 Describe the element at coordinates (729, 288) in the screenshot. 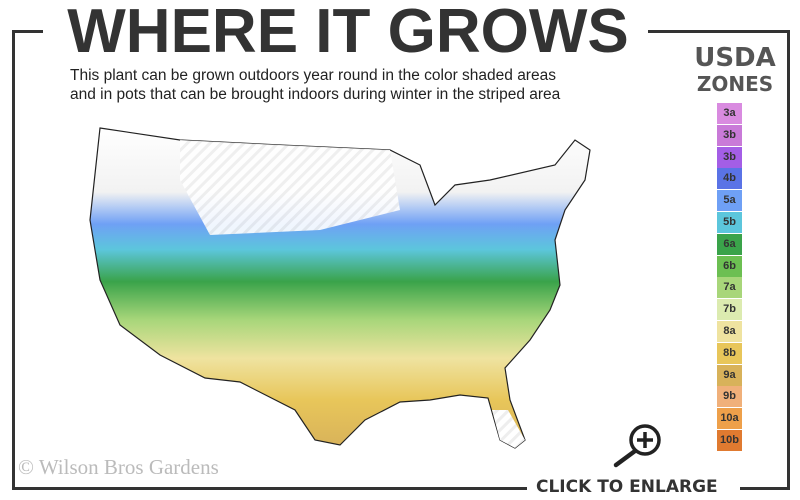

I see `zone-swatch-7a: 7a` at that location.